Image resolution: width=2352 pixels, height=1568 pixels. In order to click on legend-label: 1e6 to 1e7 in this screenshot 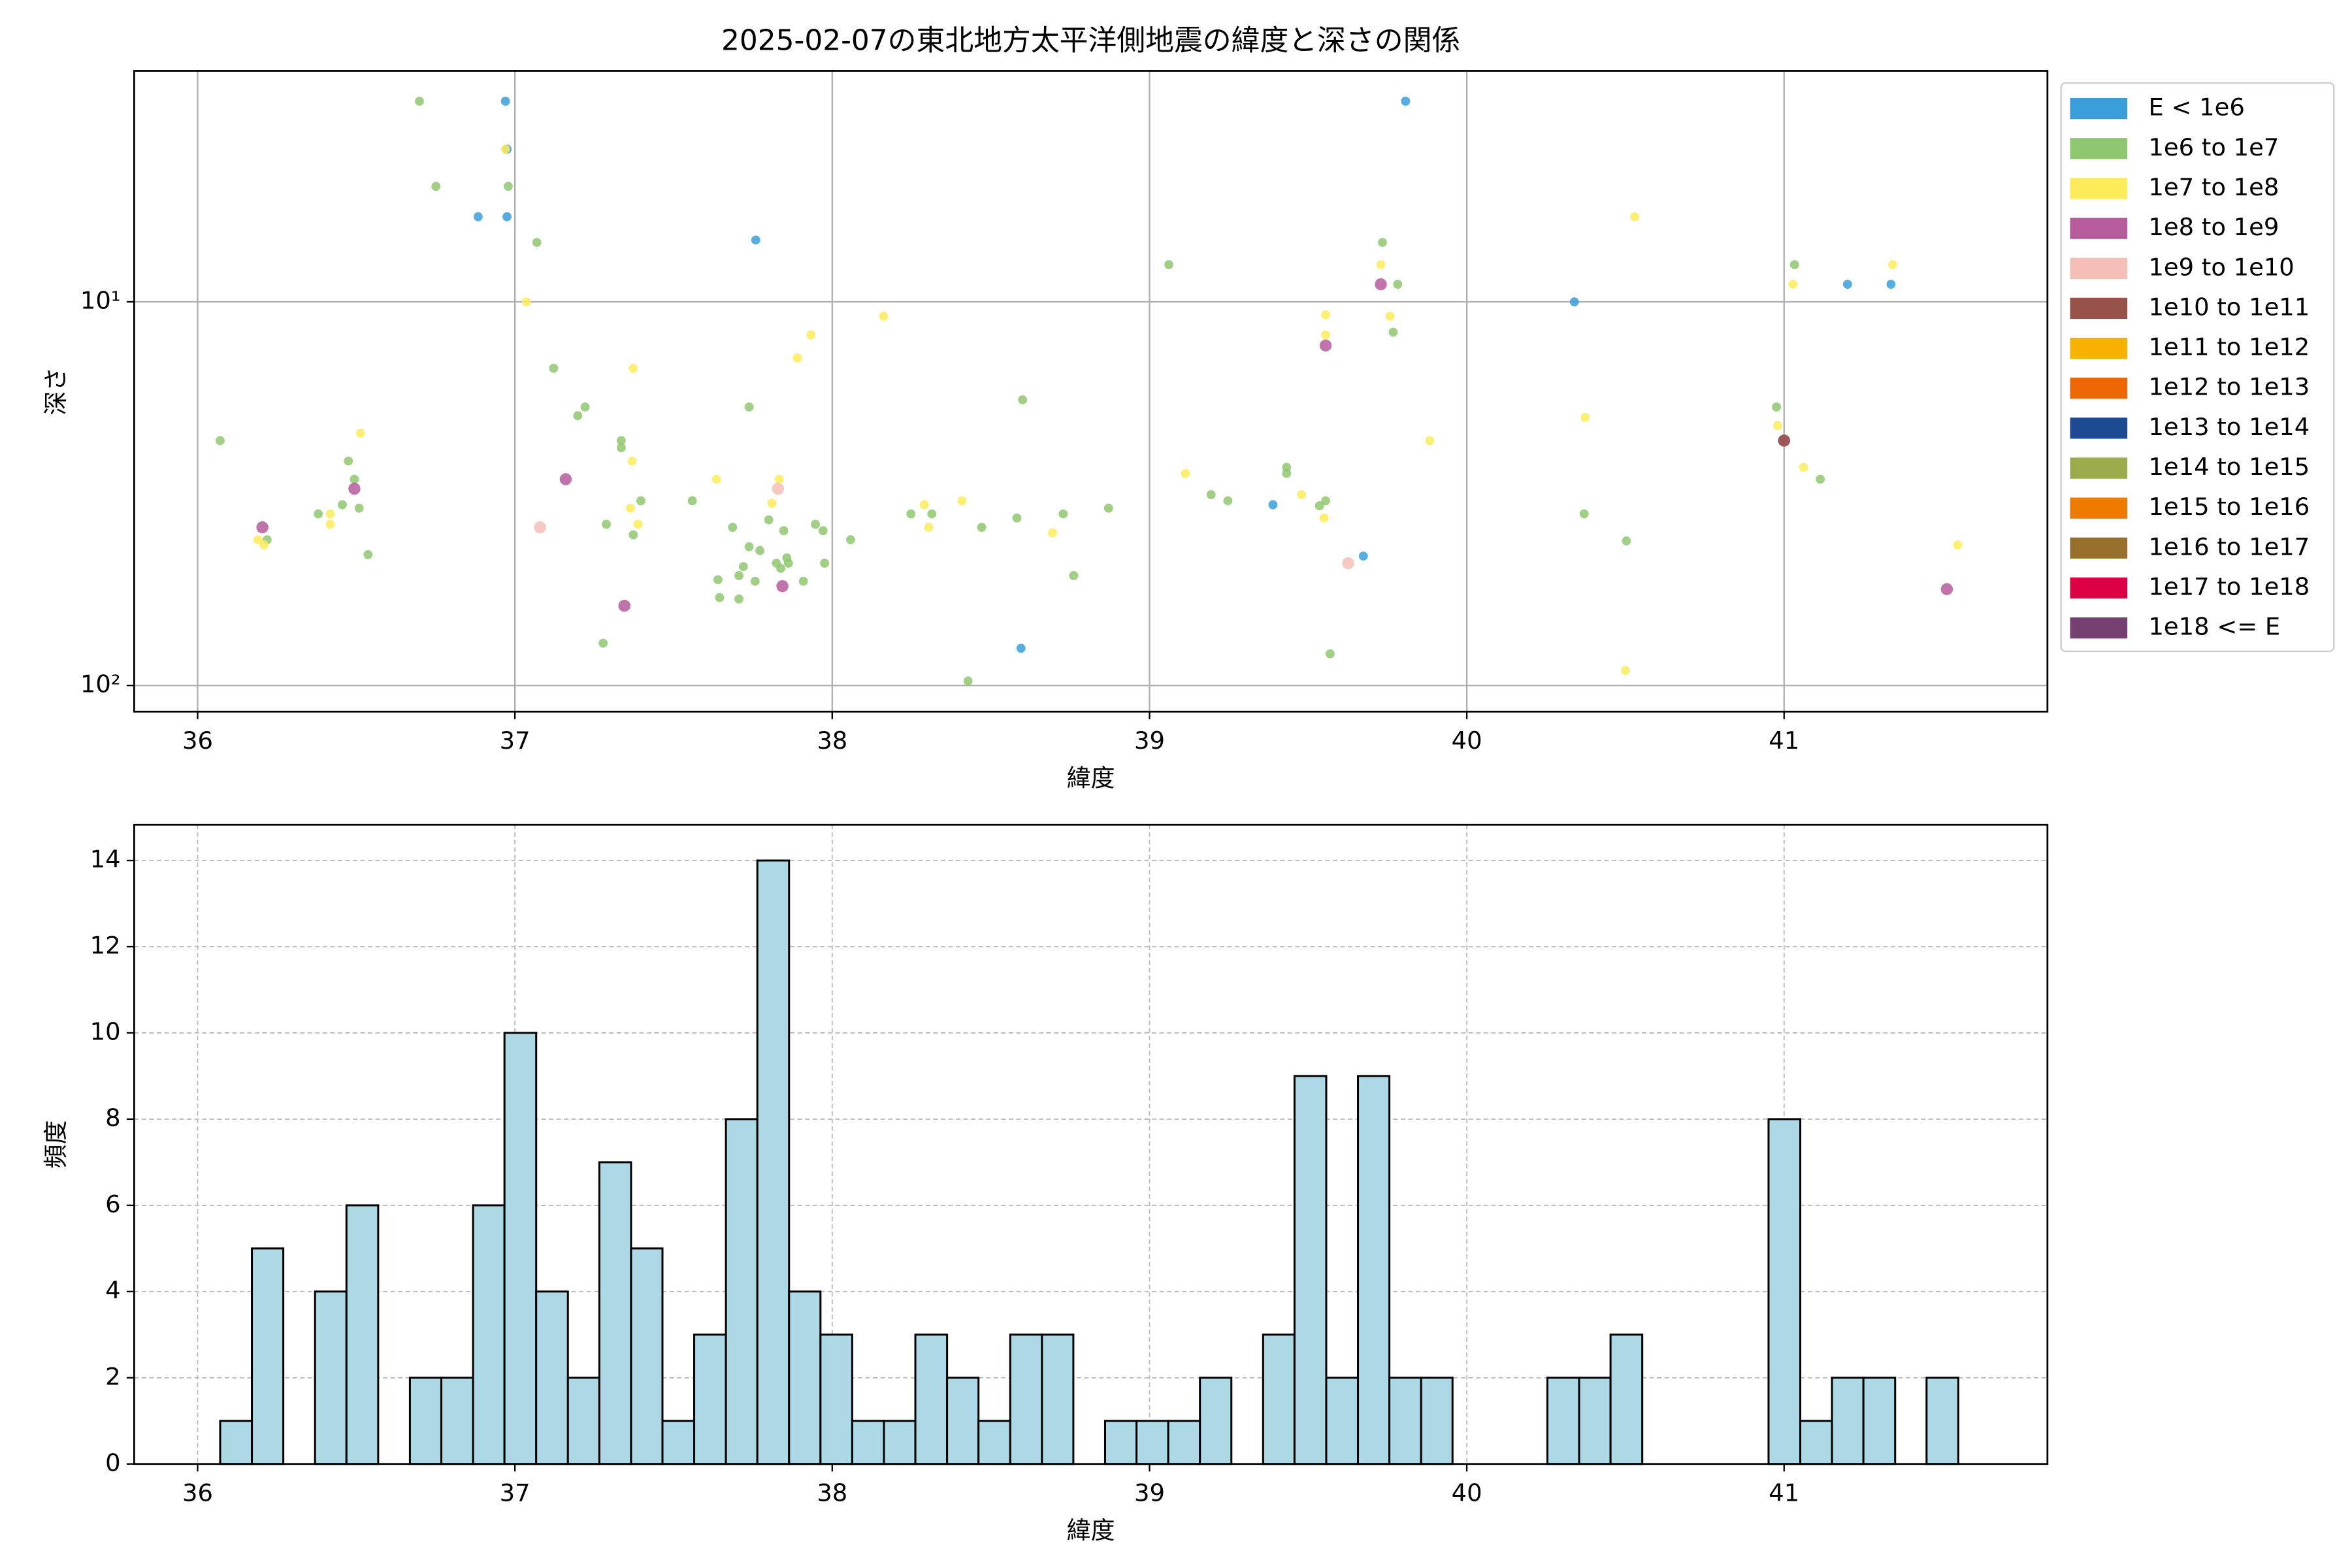, I will do `click(2213, 147)`.